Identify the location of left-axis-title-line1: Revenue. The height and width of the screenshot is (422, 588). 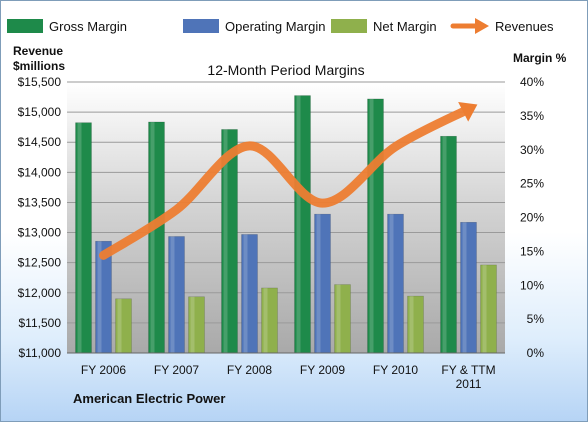
(38, 51).